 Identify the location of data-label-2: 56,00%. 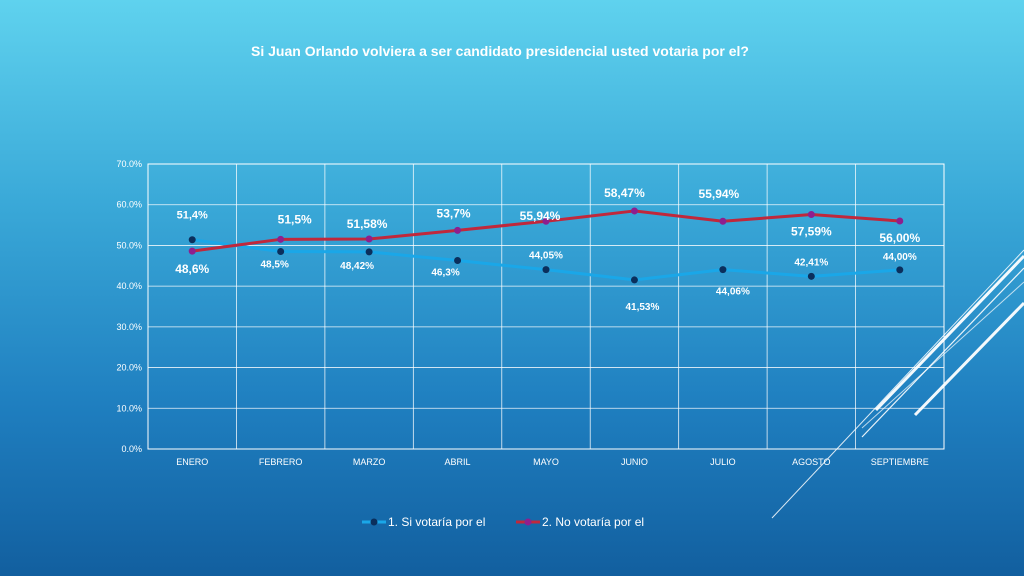
(899, 238).